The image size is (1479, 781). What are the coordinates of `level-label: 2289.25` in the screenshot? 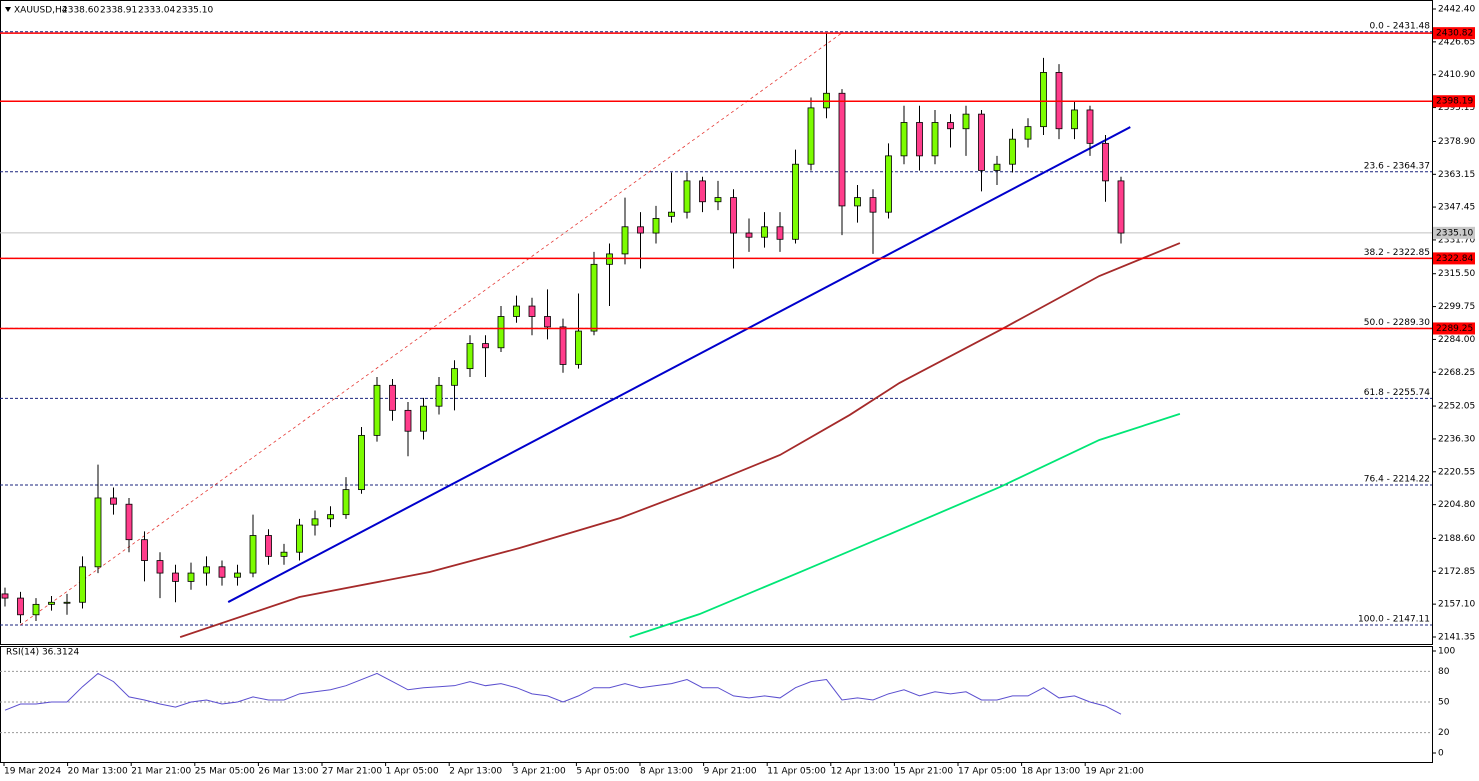 It's located at (1454, 329).